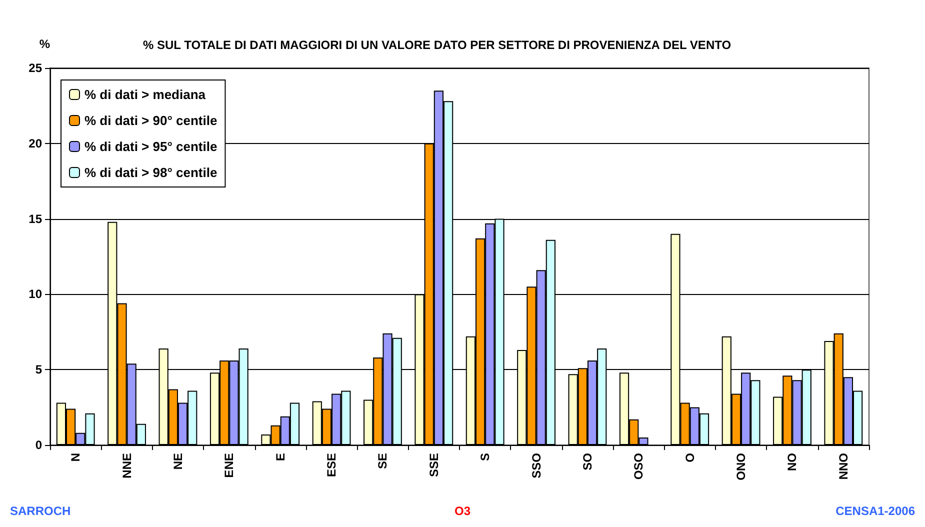 Image resolution: width=925 pixels, height=527 pixels. Describe the element at coordinates (792, 462) in the screenshot. I see `x-tick-label: NO` at that location.